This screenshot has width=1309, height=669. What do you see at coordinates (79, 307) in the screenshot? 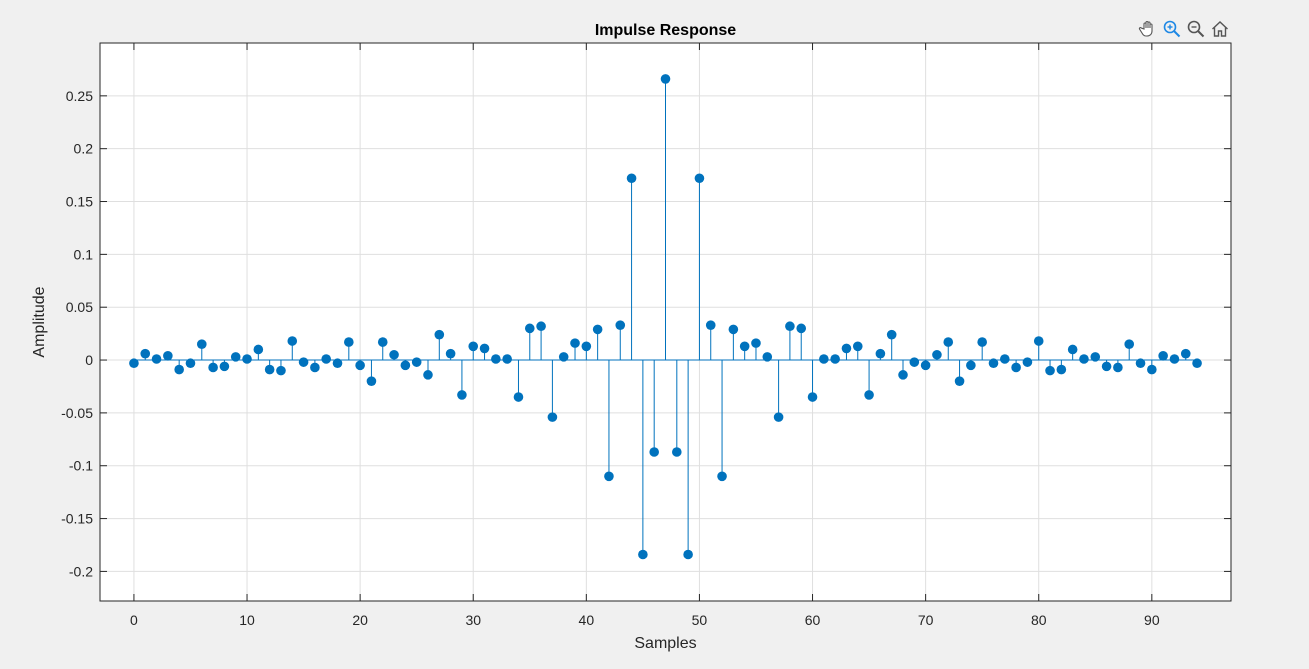
I see `y-tick-label: 0.05` at bounding box center [79, 307].